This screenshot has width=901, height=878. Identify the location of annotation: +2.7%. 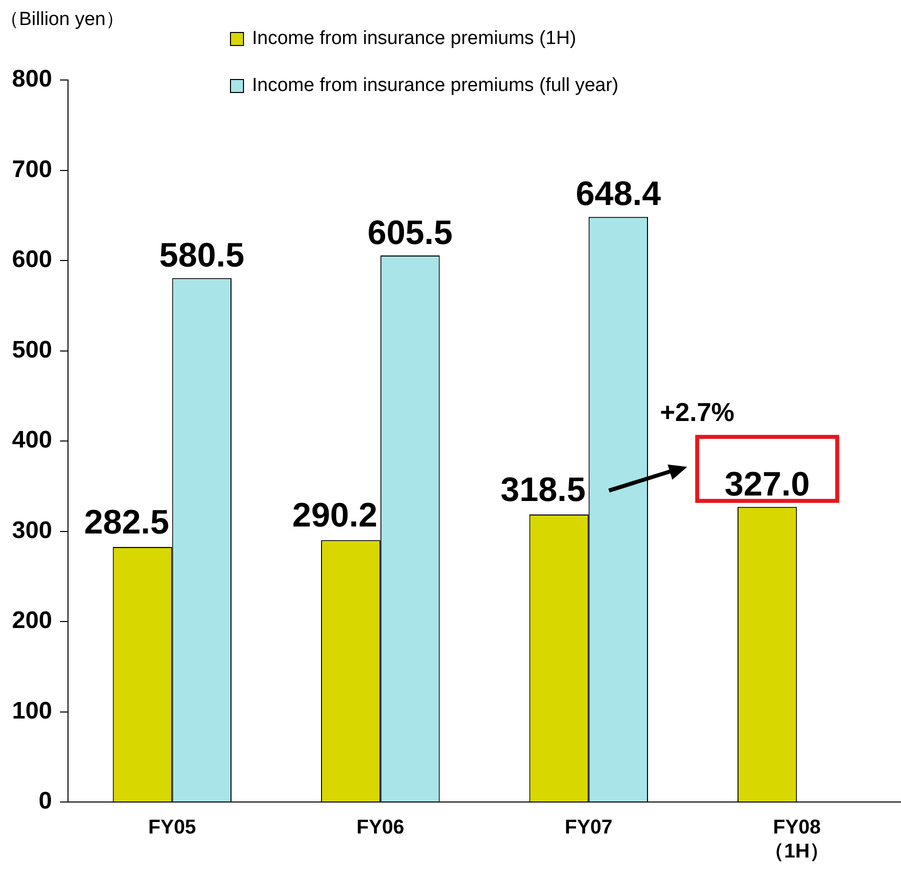
(697, 412).